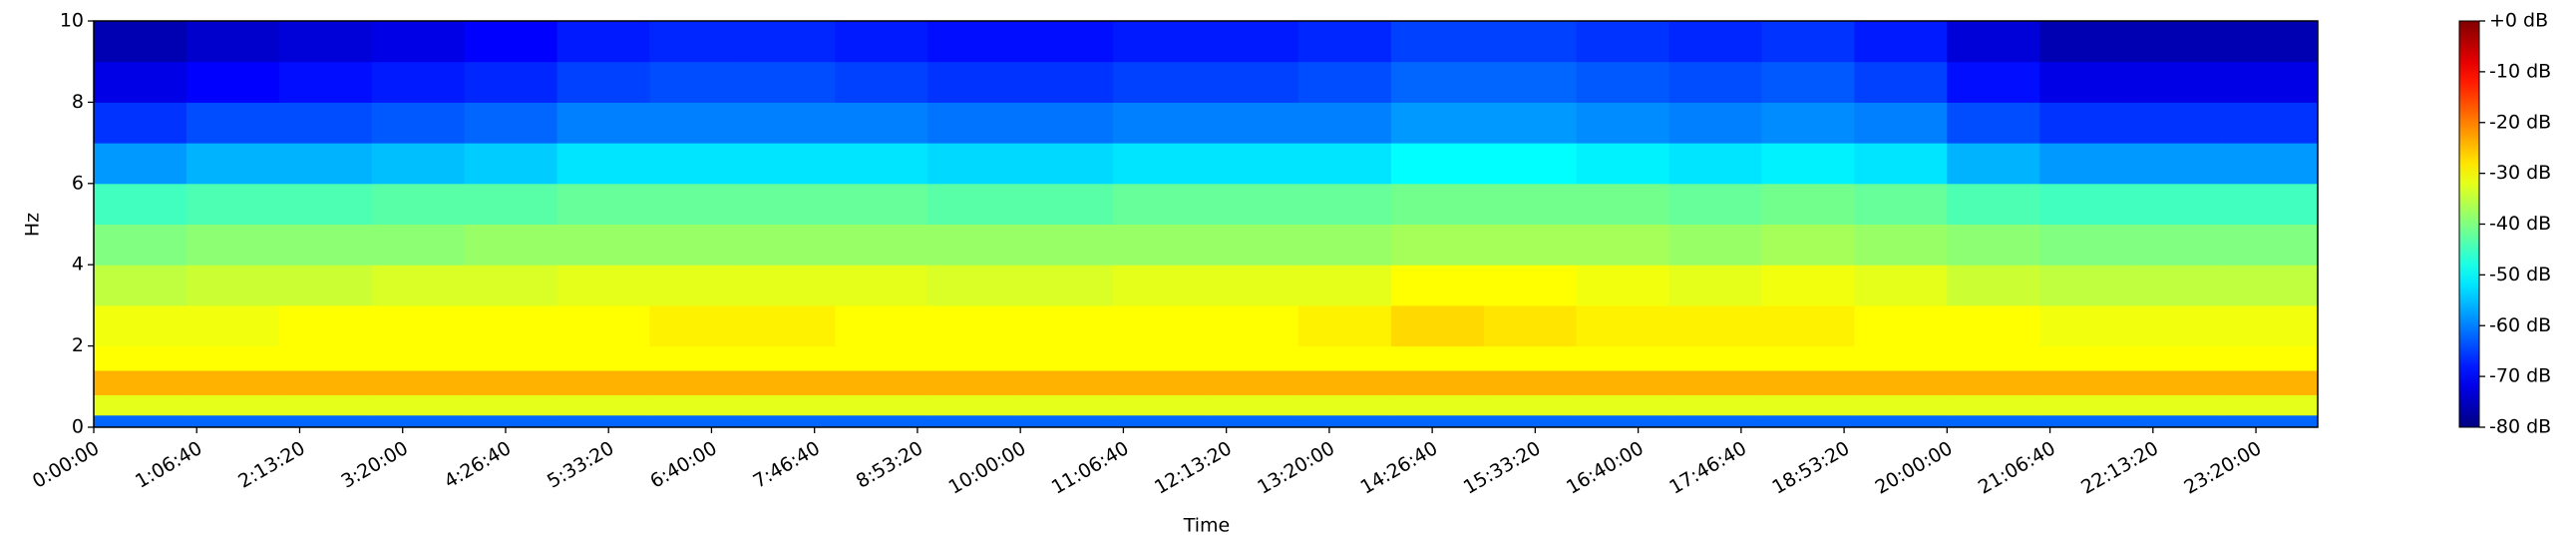 The image size is (2576, 551). Describe the element at coordinates (78, 345) in the screenshot. I see `y-tick-label: 2` at that location.